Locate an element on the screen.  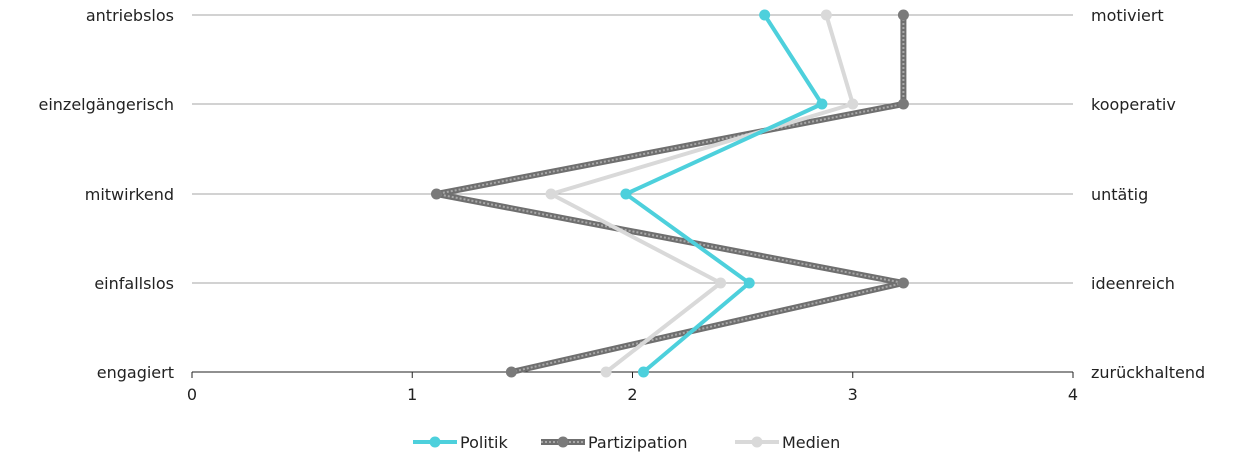
x-tick-label: 3 is located at coordinates (853, 394).